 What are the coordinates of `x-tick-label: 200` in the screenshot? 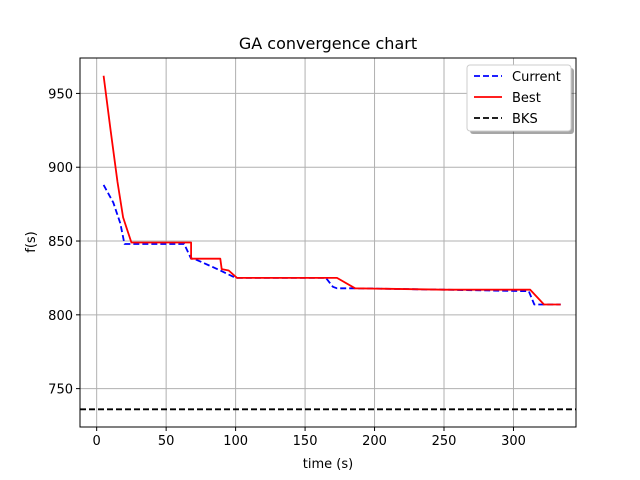 It's located at (374, 441).